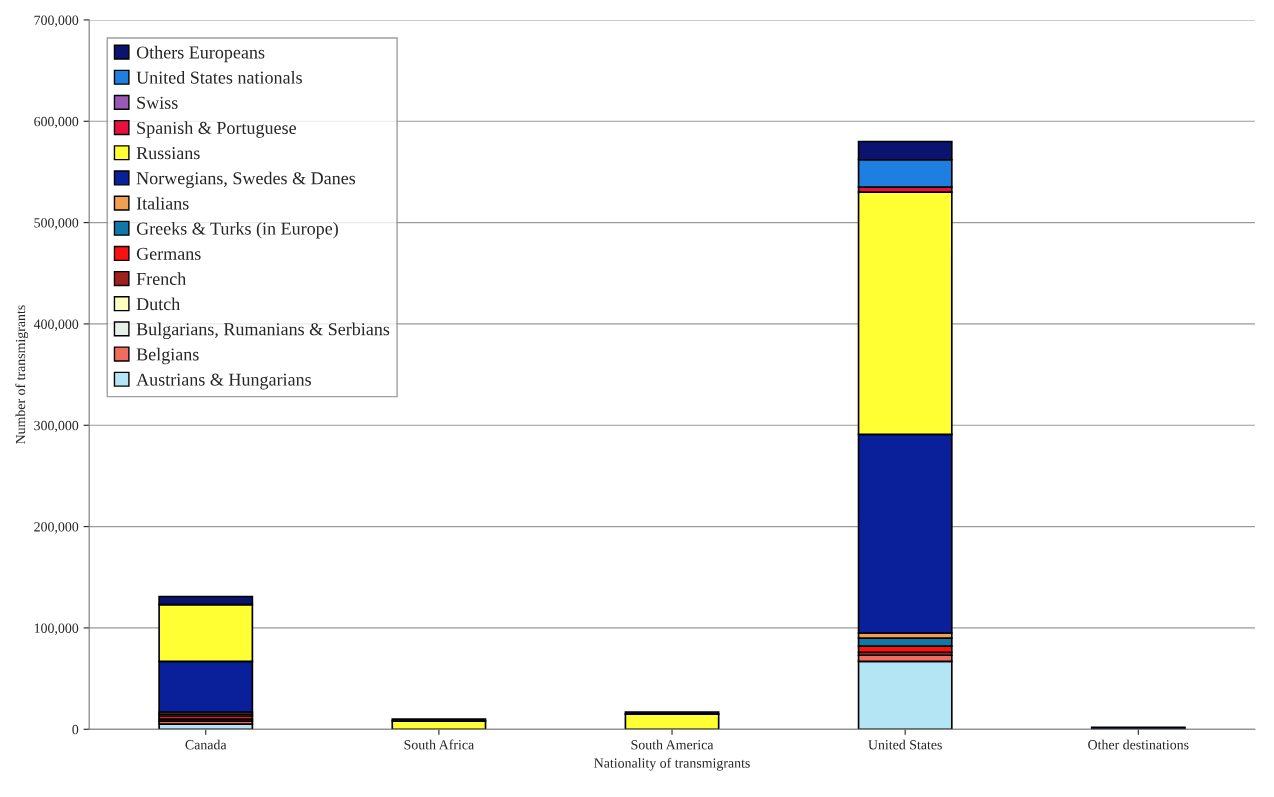  Describe the element at coordinates (1138, 744) in the screenshot. I see `x-tick-label: Other destinations` at that location.